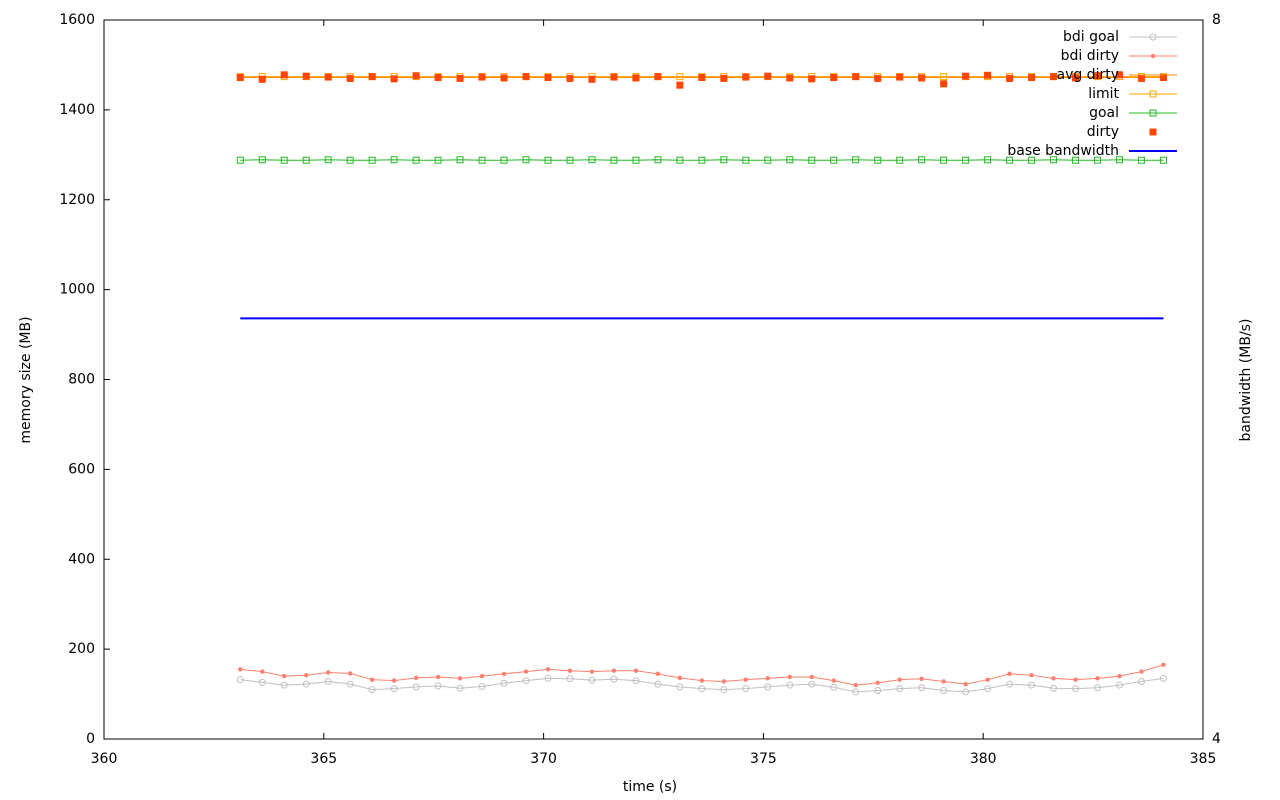  What do you see at coordinates (1090, 56) in the screenshot?
I see `legend-label: bdi dirty` at bounding box center [1090, 56].